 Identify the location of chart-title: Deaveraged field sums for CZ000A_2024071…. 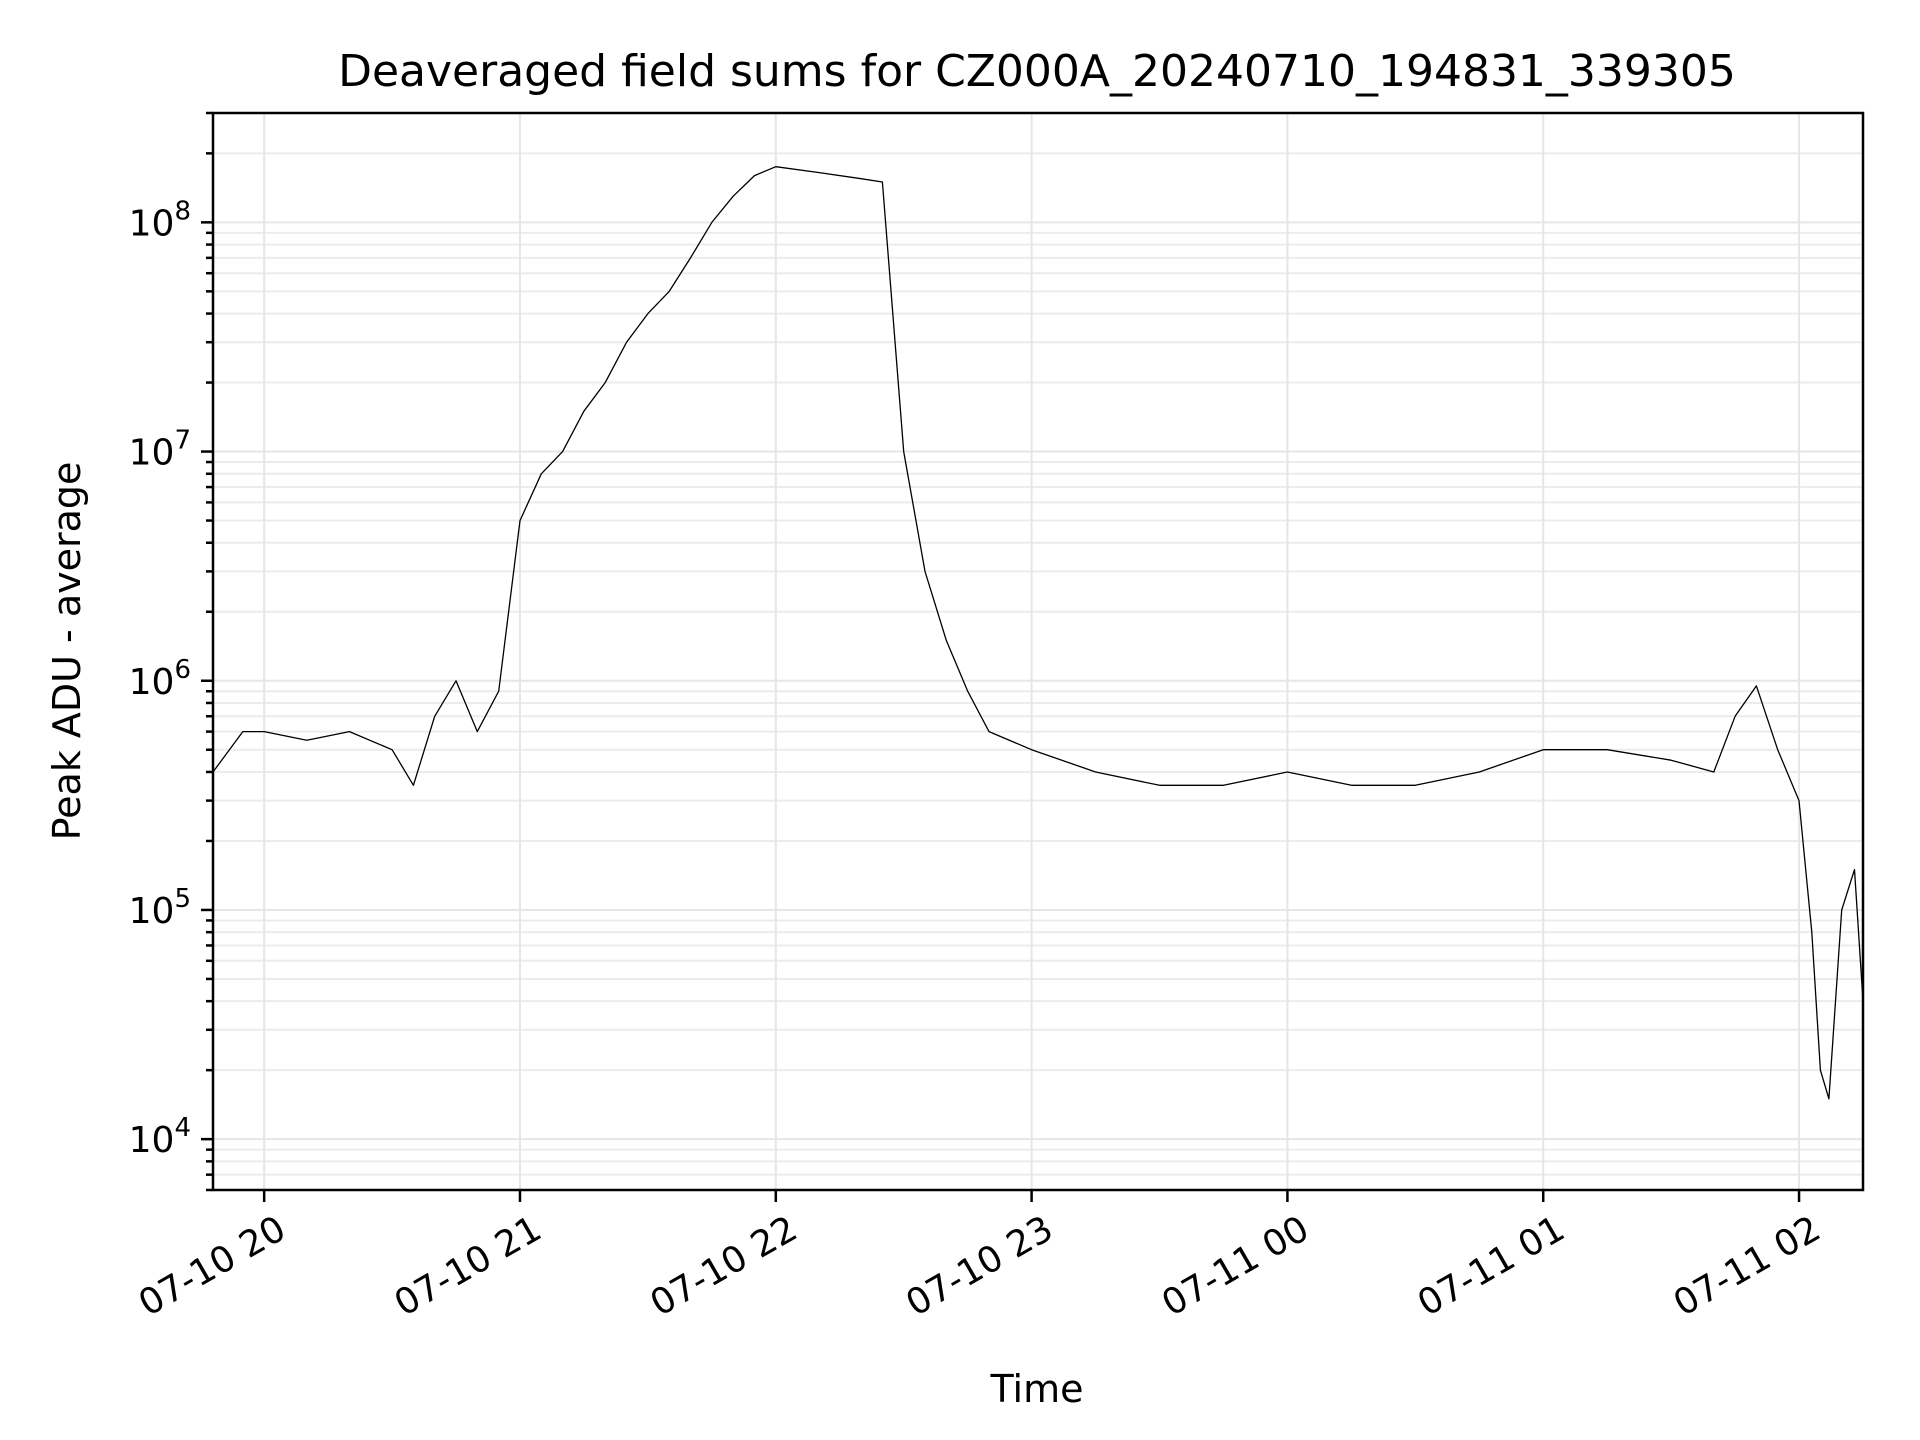
(1037, 71).